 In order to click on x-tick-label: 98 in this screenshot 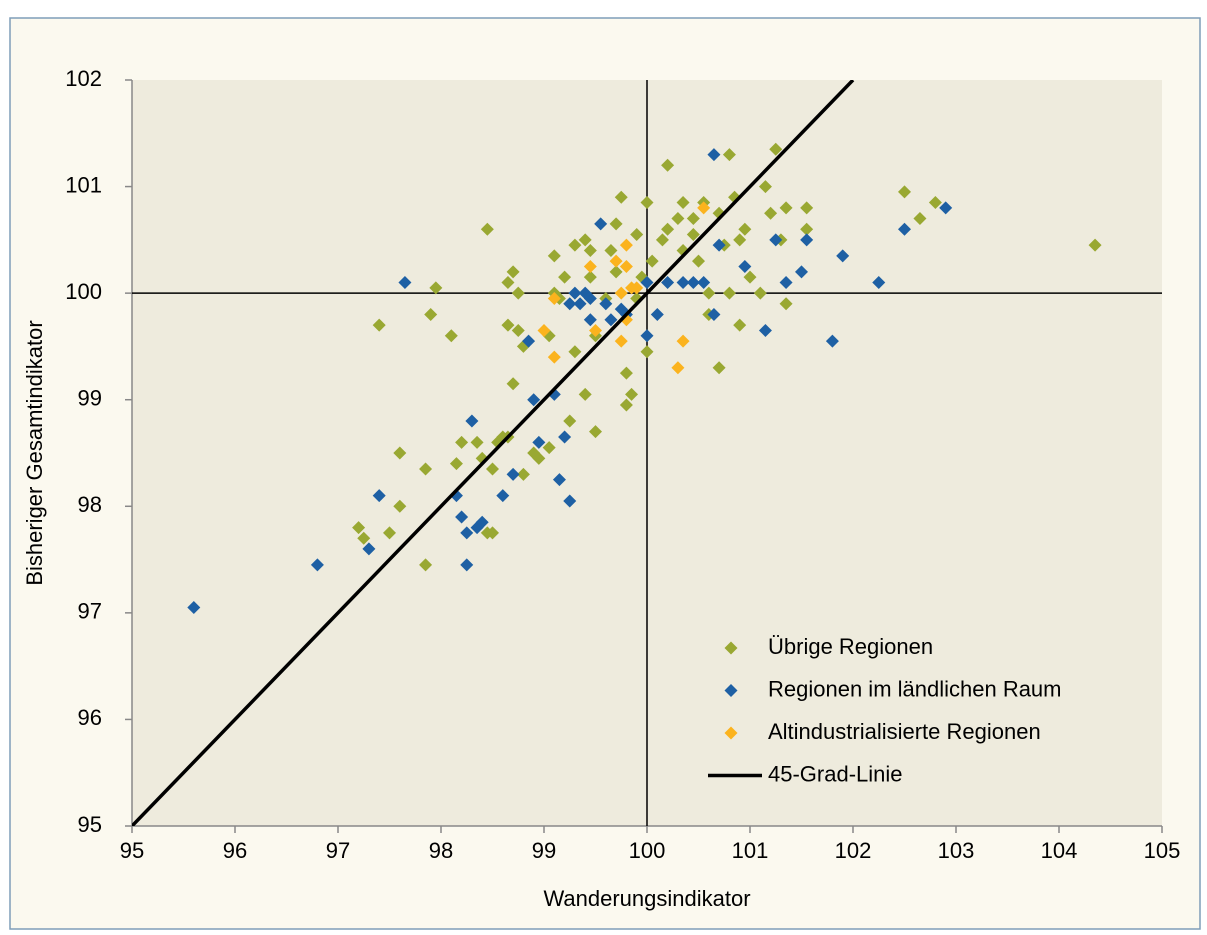, I will do `click(441, 850)`.